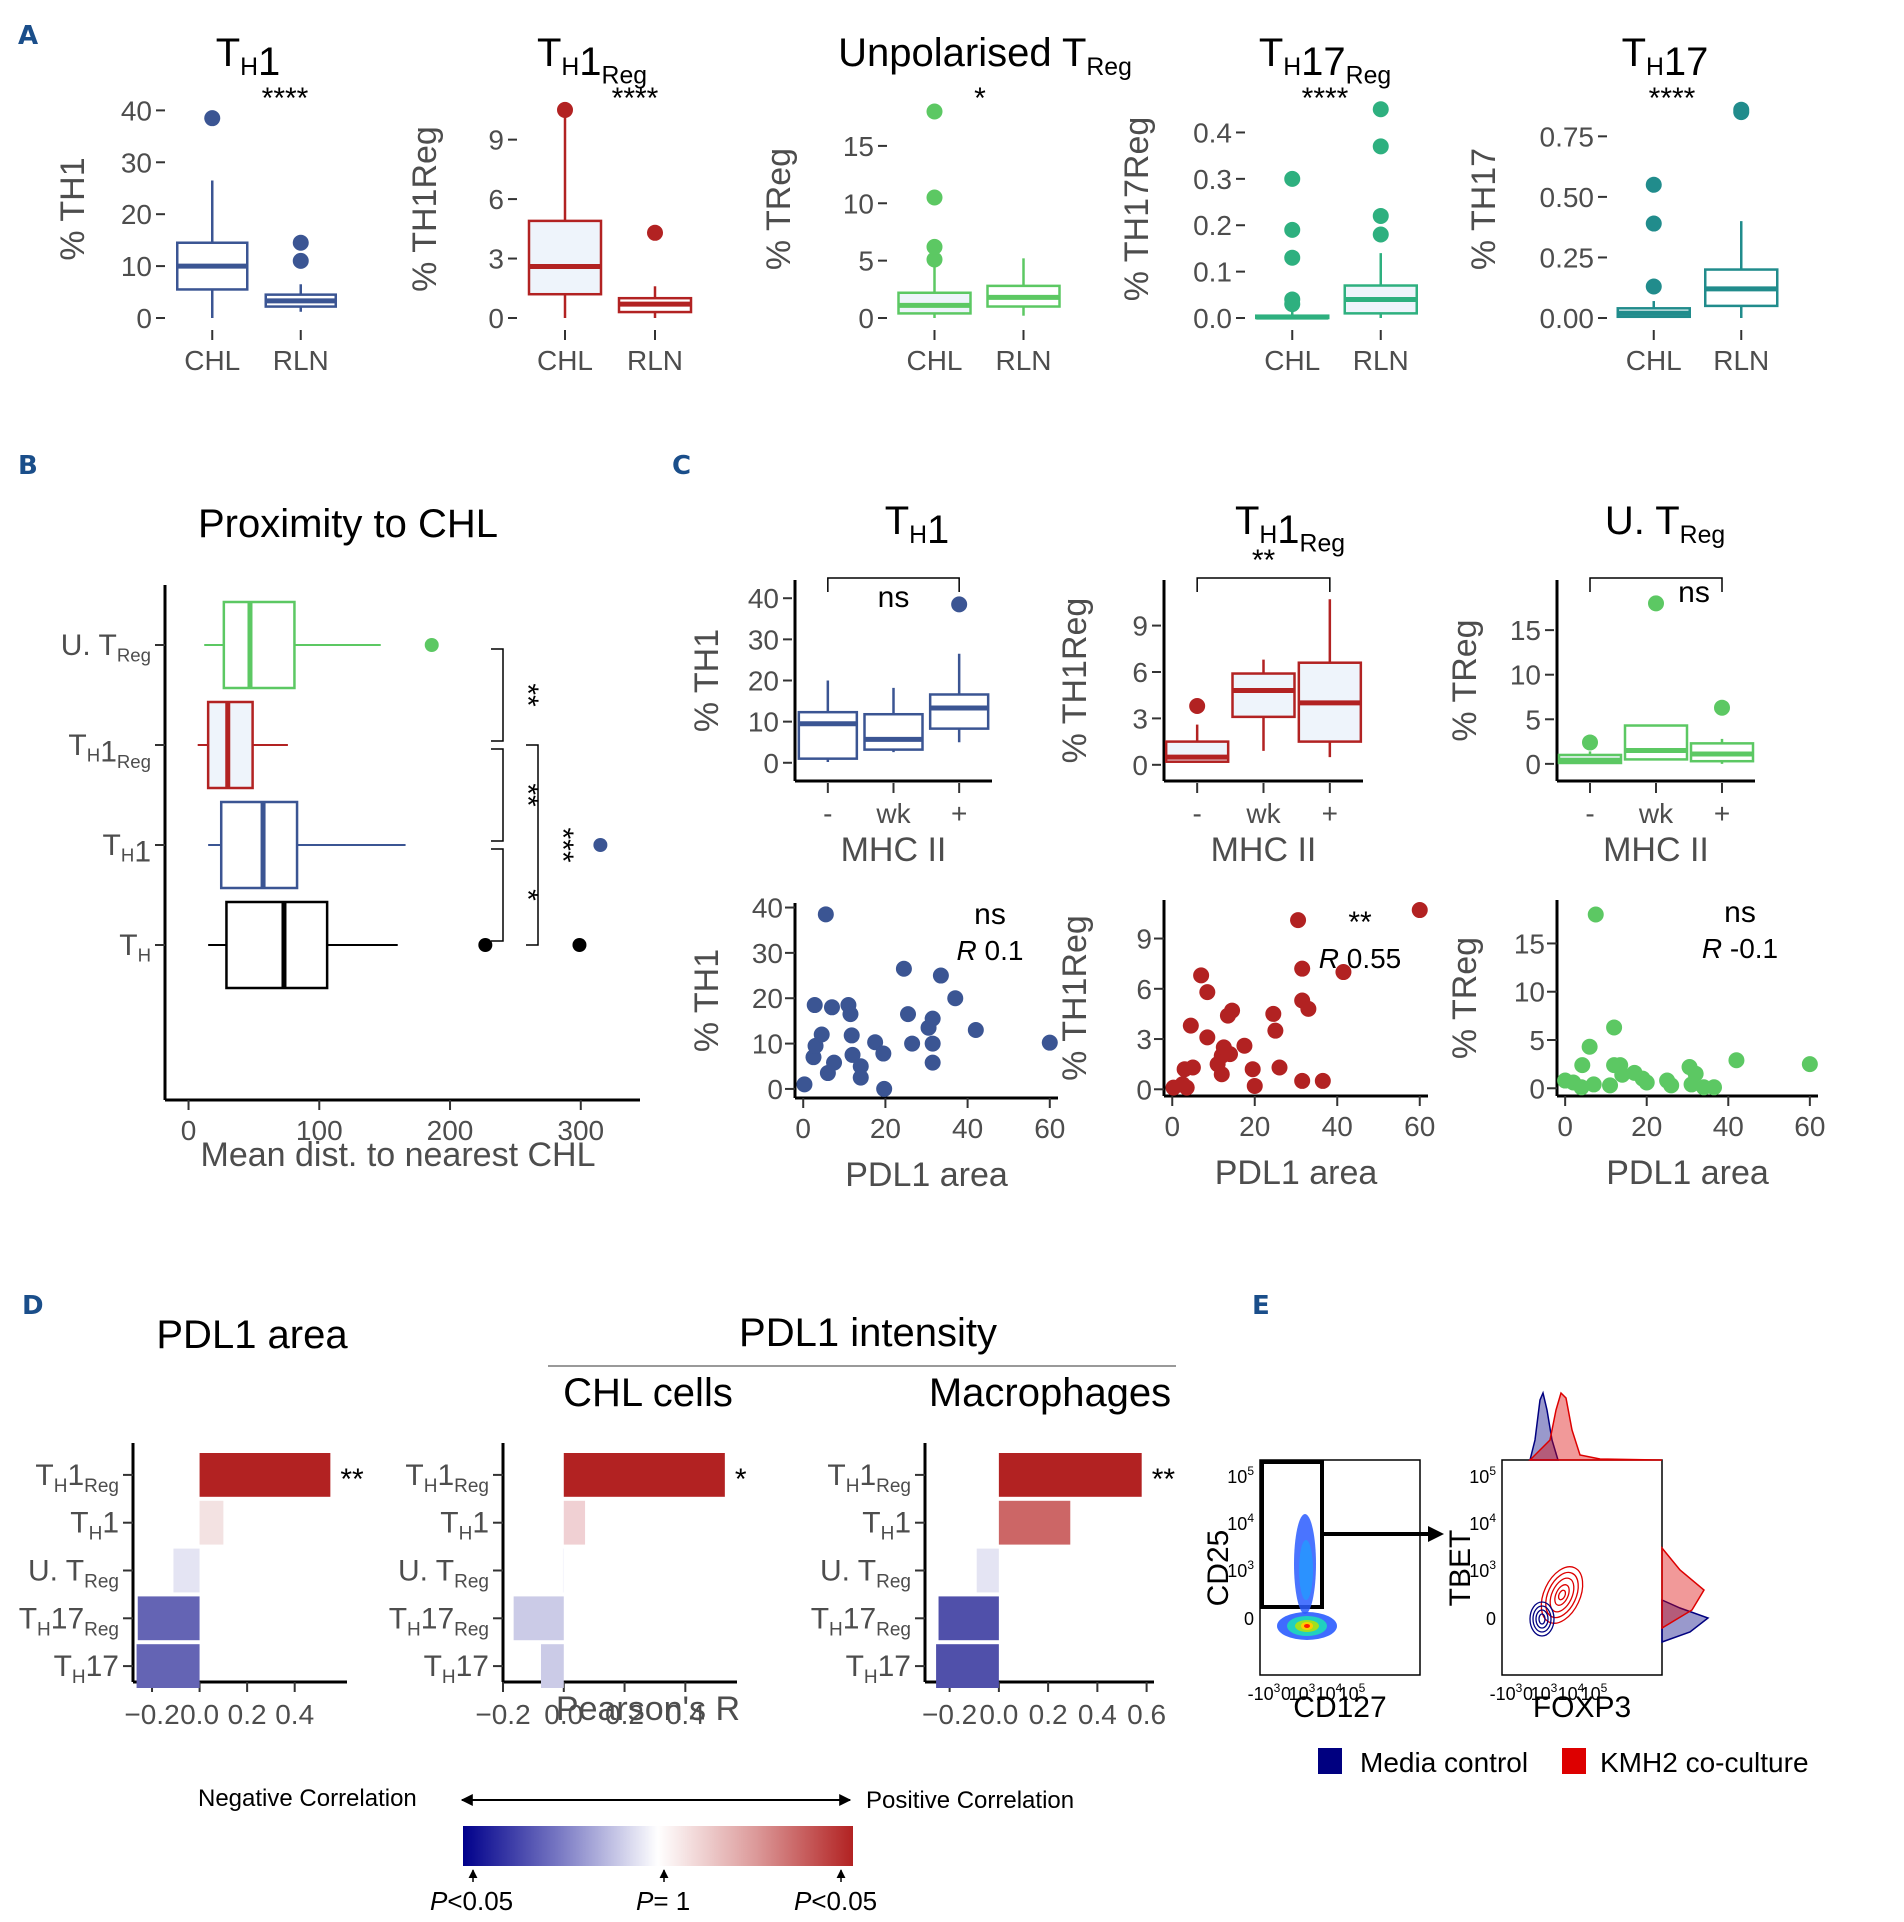  What do you see at coordinates (1337, 1126) in the screenshot?
I see `x-tick-label: 40` at bounding box center [1337, 1126].